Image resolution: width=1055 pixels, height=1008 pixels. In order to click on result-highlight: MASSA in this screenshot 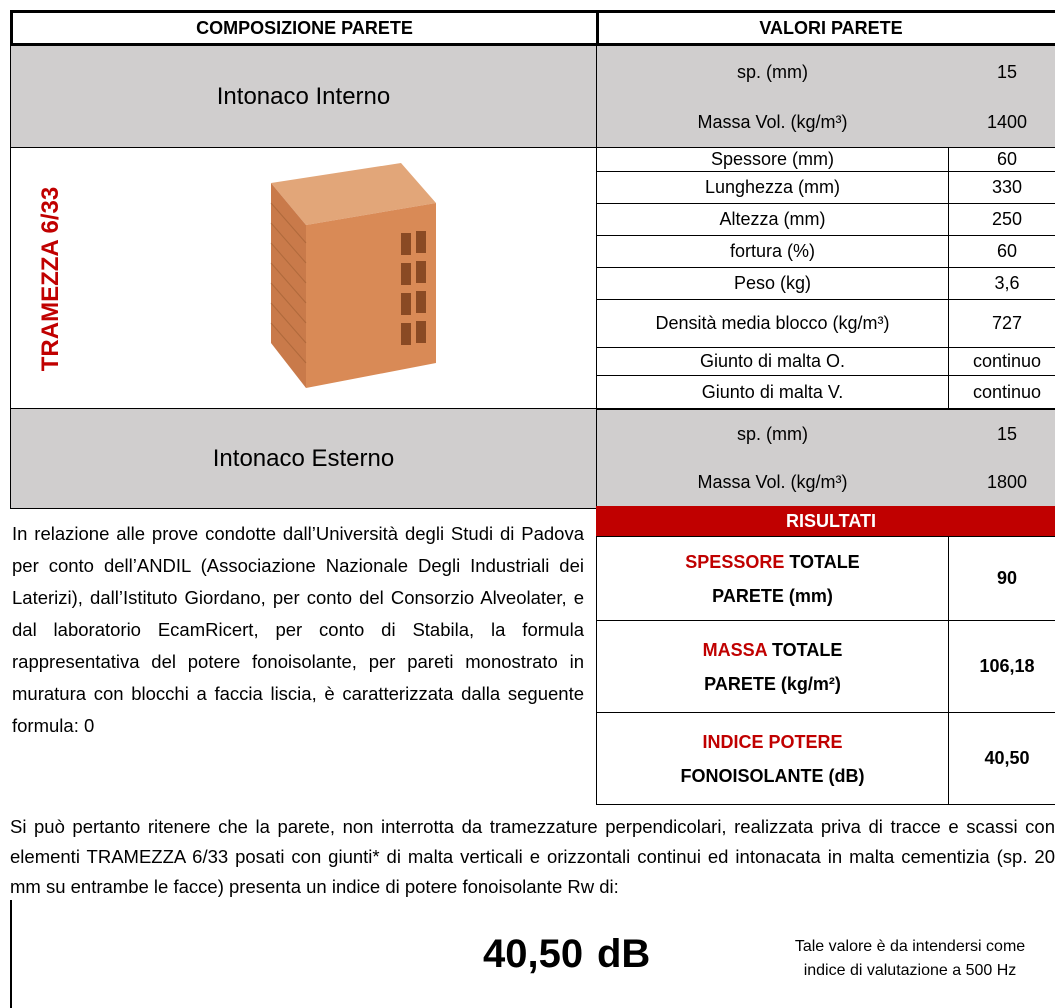, I will do `click(734, 649)`.